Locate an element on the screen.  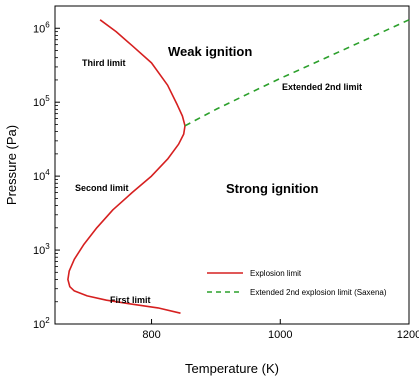
y-tick-label-3: 10⁵ is located at coordinates (41, 101).